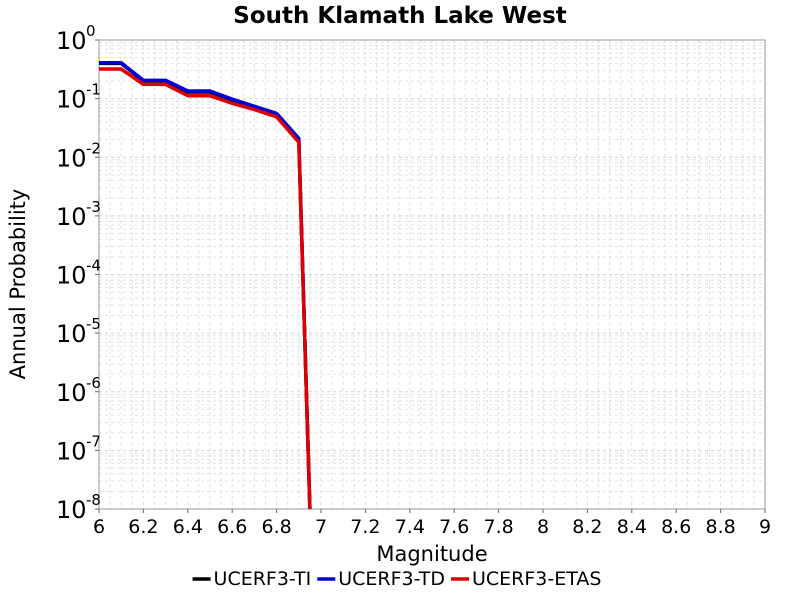 This screenshot has height=600, width=800. Describe the element at coordinates (18, 284) in the screenshot. I see `y-axis-label: Annual Probability` at that location.